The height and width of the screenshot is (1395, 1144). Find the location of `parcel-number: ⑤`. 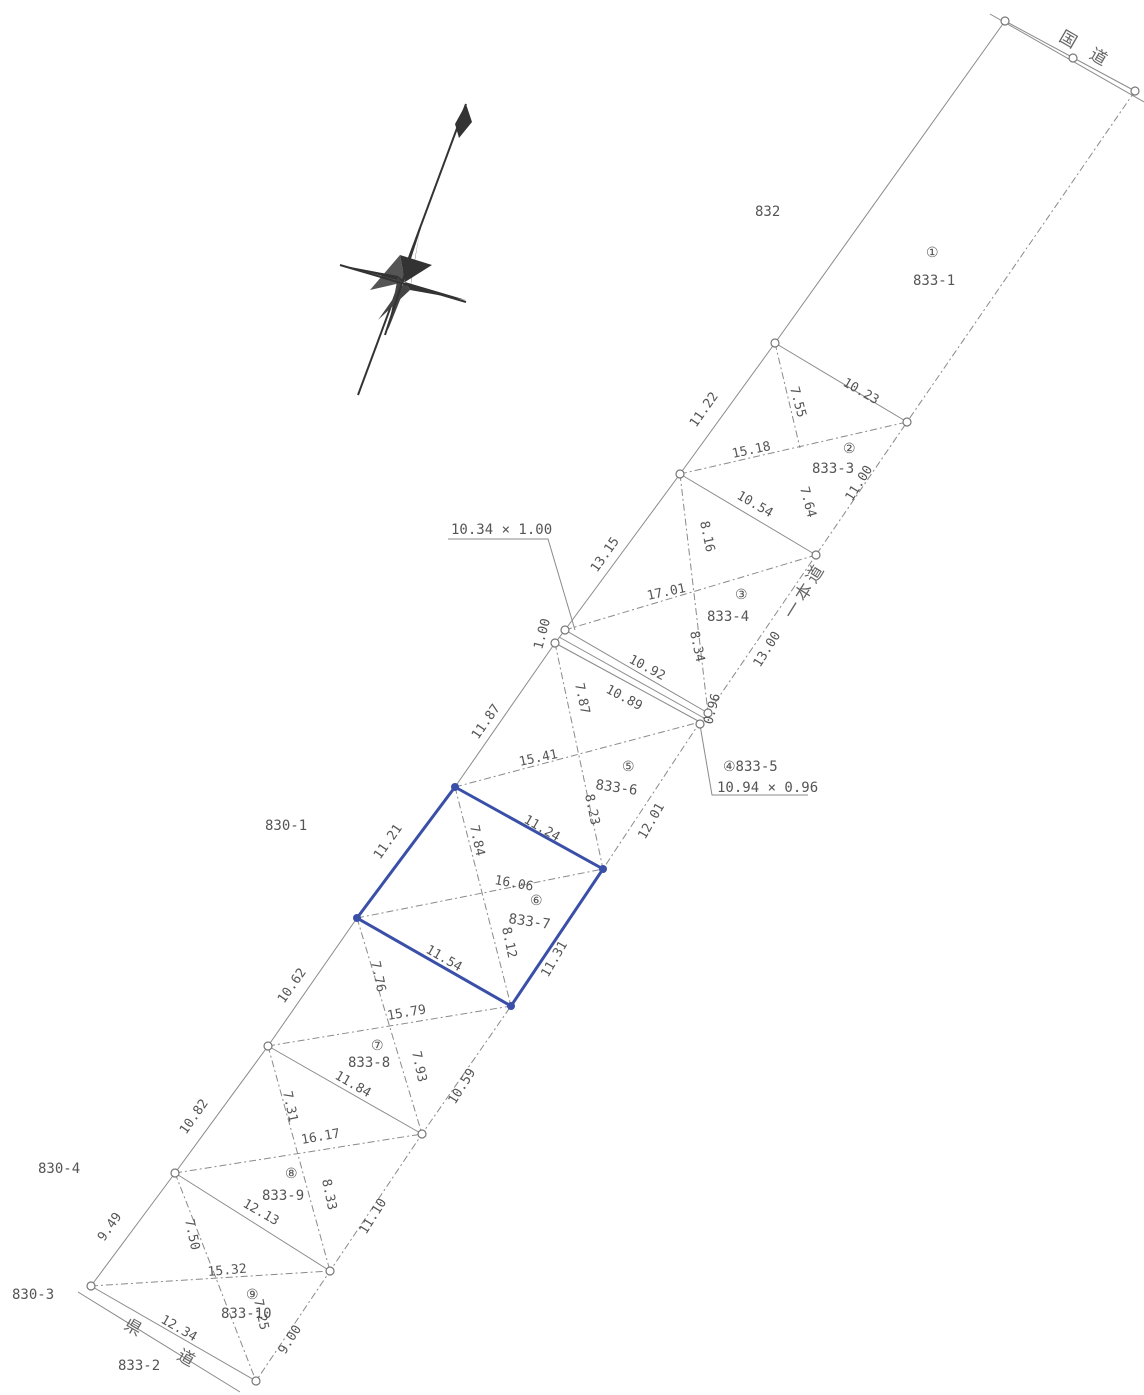

parcel-number: ⑤ is located at coordinates (628, 767).